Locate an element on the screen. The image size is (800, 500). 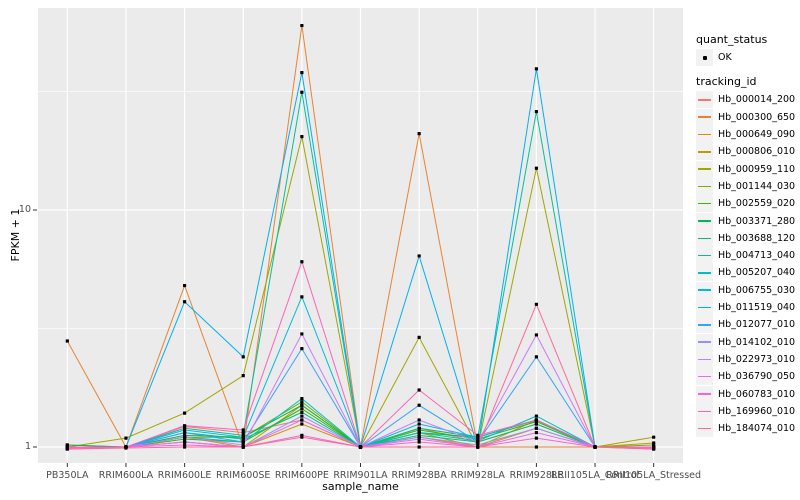
point-marker-icon is located at coordinates (704, 57).